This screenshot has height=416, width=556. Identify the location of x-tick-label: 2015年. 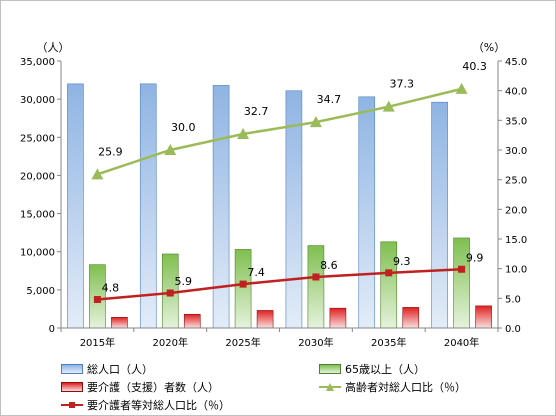
(97, 342).